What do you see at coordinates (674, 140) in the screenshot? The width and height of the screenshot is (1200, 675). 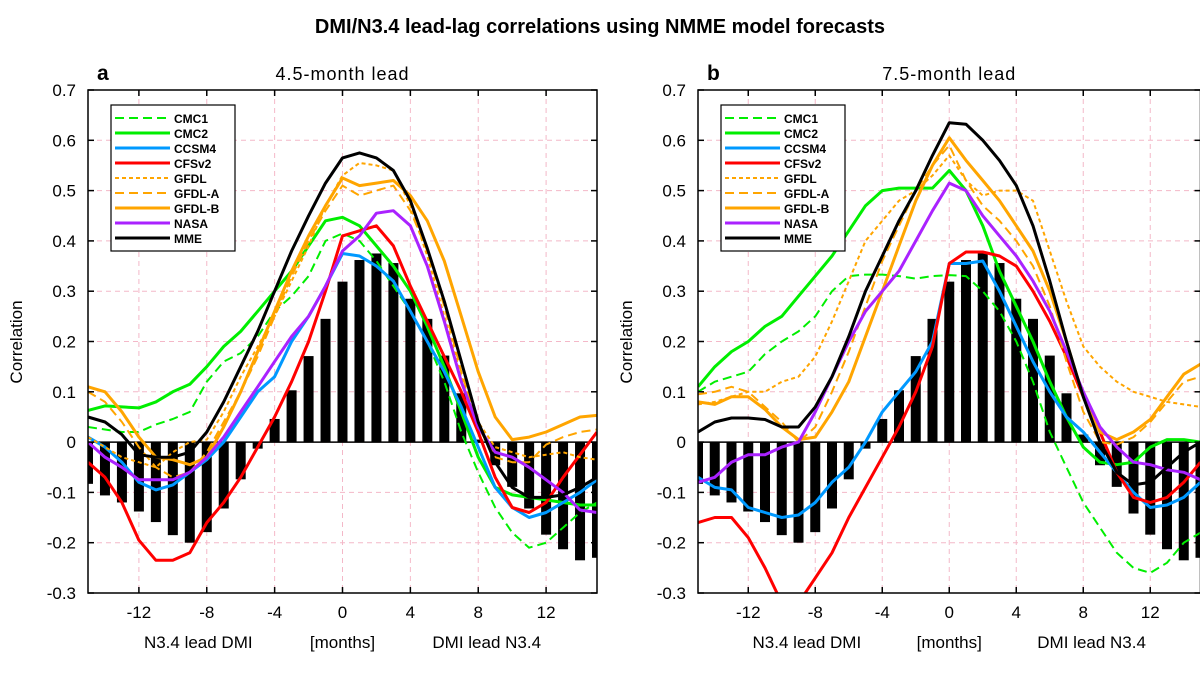 I see `y-tick-label: 0.6` at bounding box center [674, 140].